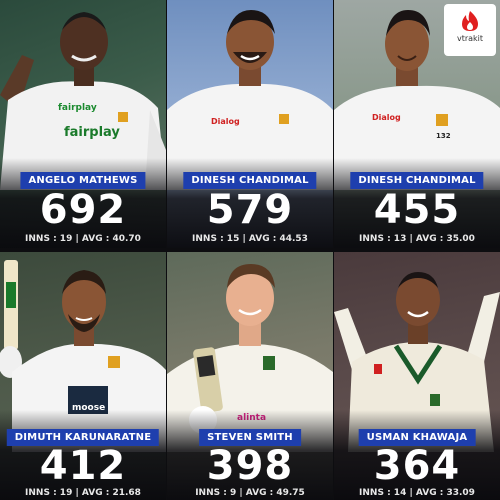  Describe the element at coordinates (83, 210) in the screenshot. I see `runs-total: 692` at that location.